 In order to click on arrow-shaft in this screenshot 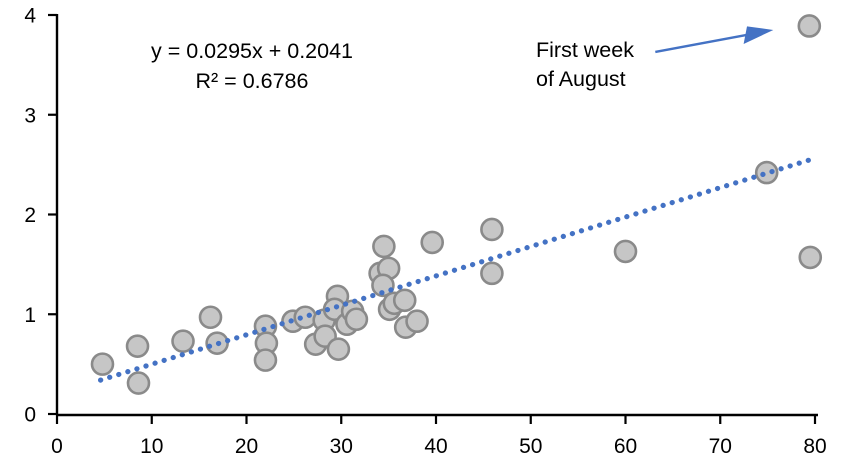, I will do `click(701, 43)`.